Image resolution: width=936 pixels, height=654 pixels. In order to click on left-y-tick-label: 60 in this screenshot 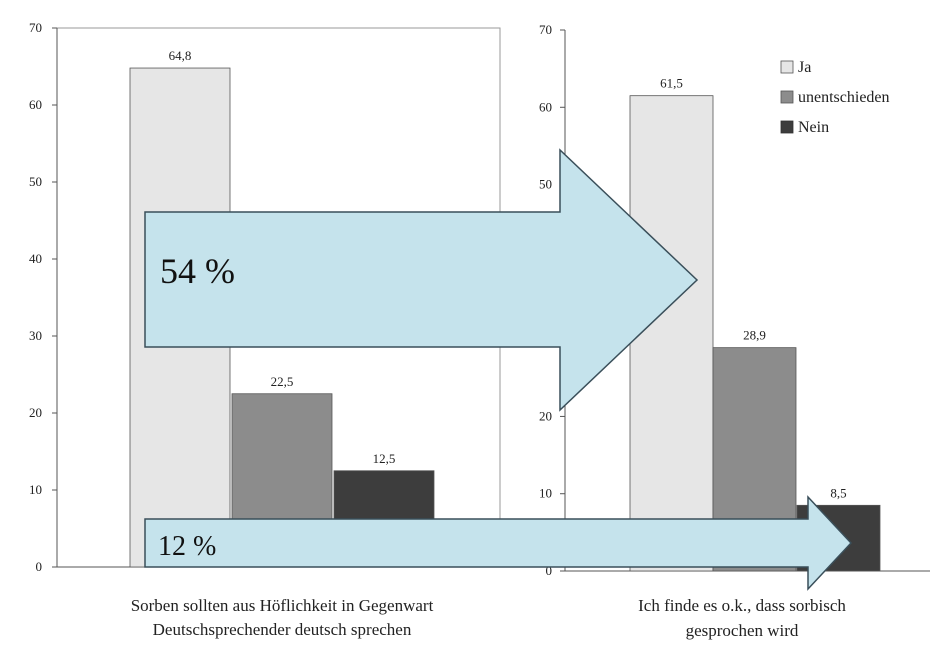, I will do `click(35, 104)`.